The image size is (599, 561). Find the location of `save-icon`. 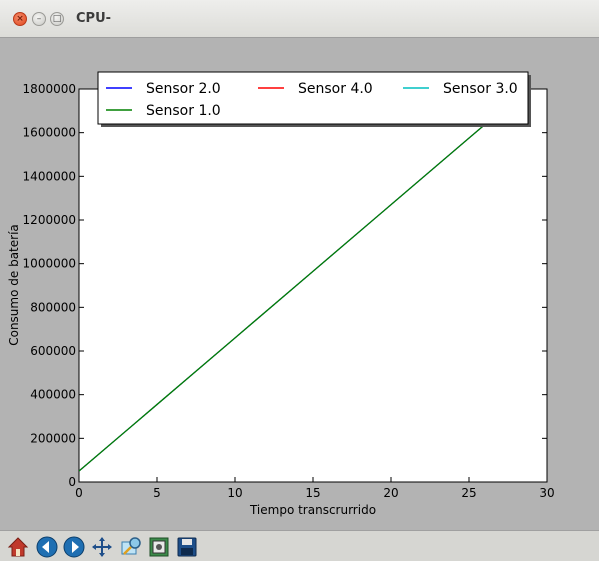

save-icon is located at coordinates (187, 547).